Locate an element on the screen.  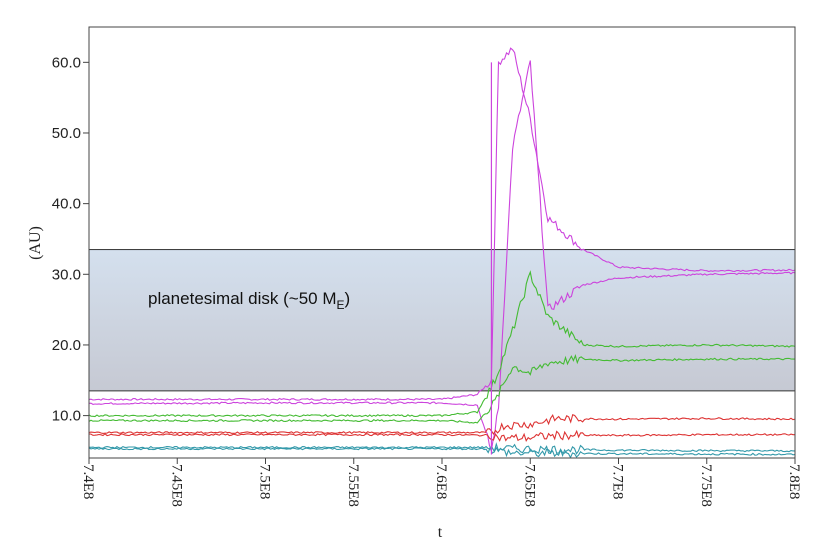
y-tick-label-3: 40.0 is located at coordinates (66, 204).